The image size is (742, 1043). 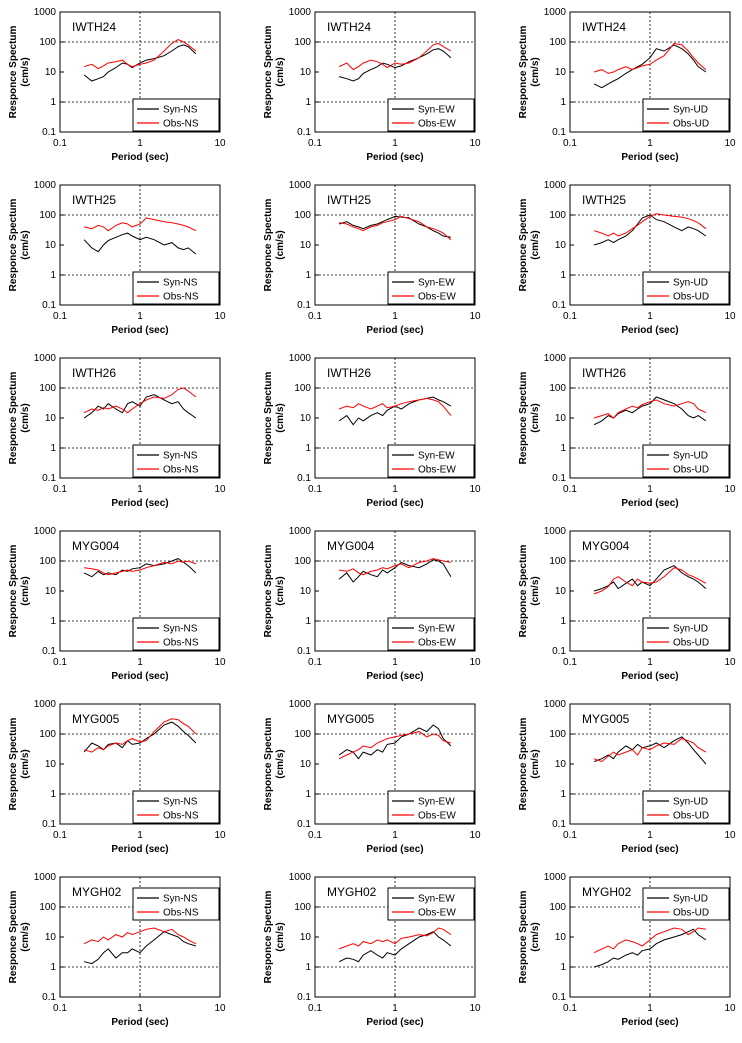 What do you see at coordinates (606, 719) in the screenshot?
I see `station-label: MYG005` at bounding box center [606, 719].